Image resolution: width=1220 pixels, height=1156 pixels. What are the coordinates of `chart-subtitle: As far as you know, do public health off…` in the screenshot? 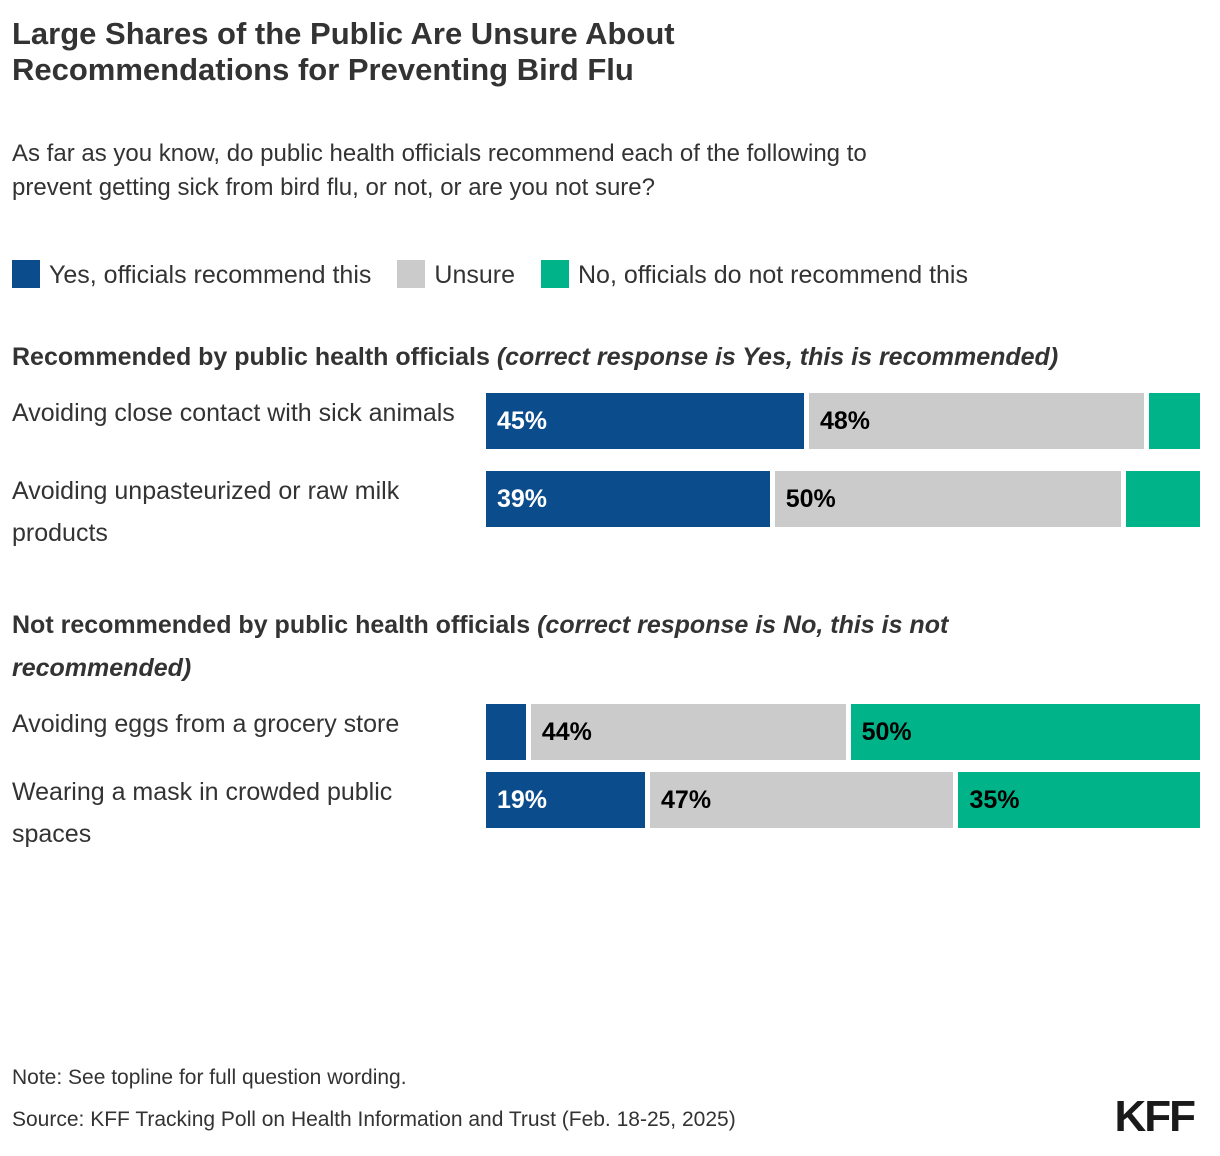 It's located at (439, 170).